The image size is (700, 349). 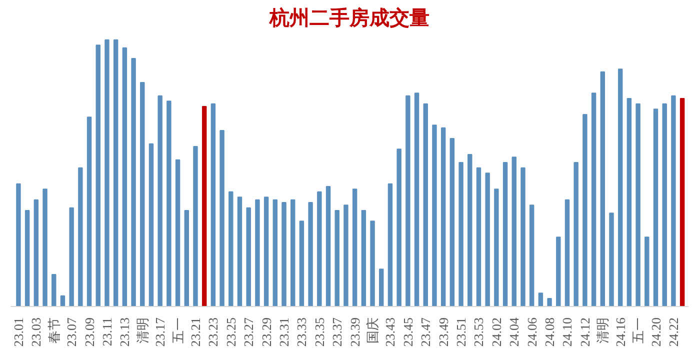 I want to click on x-tick-label: 23.51, so click(x=461, y=332).